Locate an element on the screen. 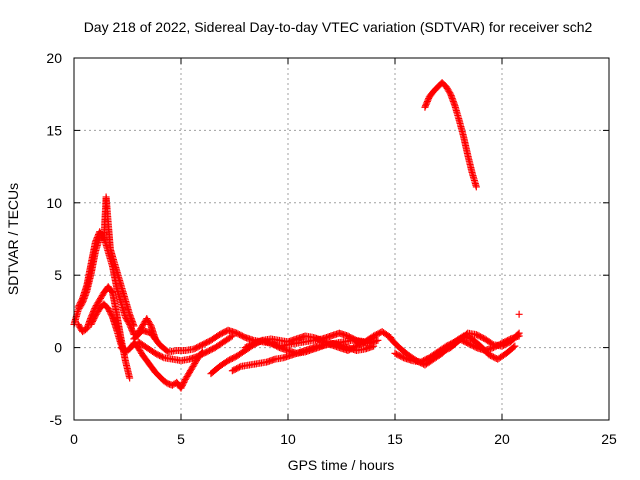 This screenshot has width=640, height=480. y-tick-label: 20 is located at coordinates (54, 58).